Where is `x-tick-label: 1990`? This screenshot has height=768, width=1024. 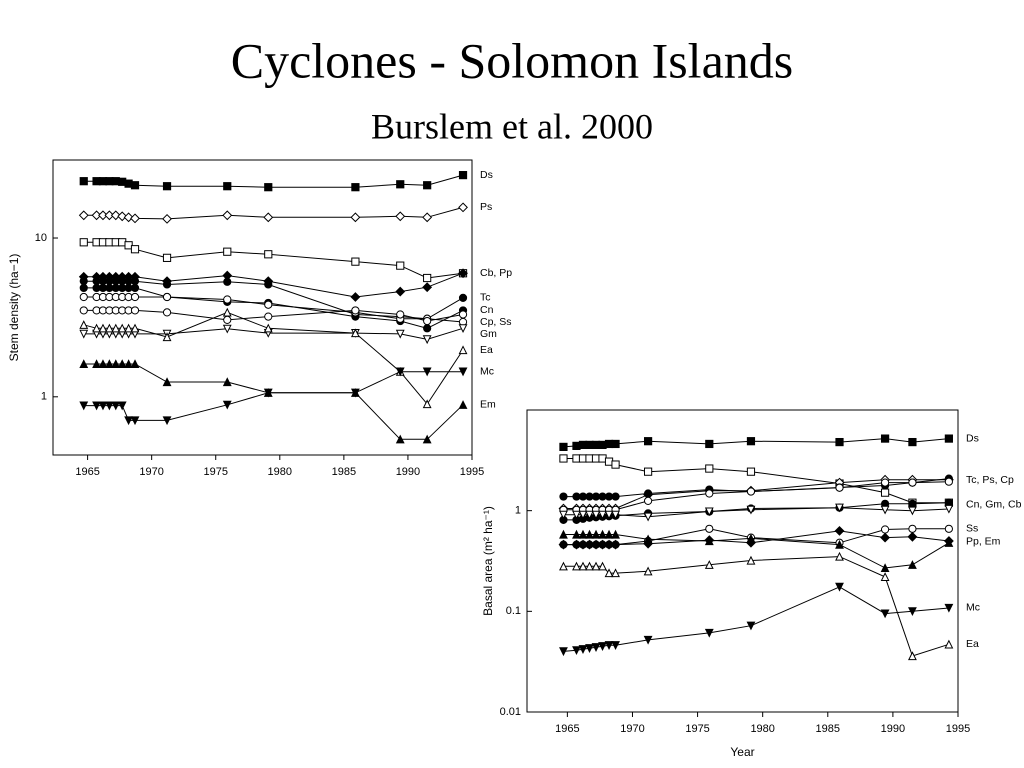
x-tick-label: 1990 is located at coordinates (893, 729).